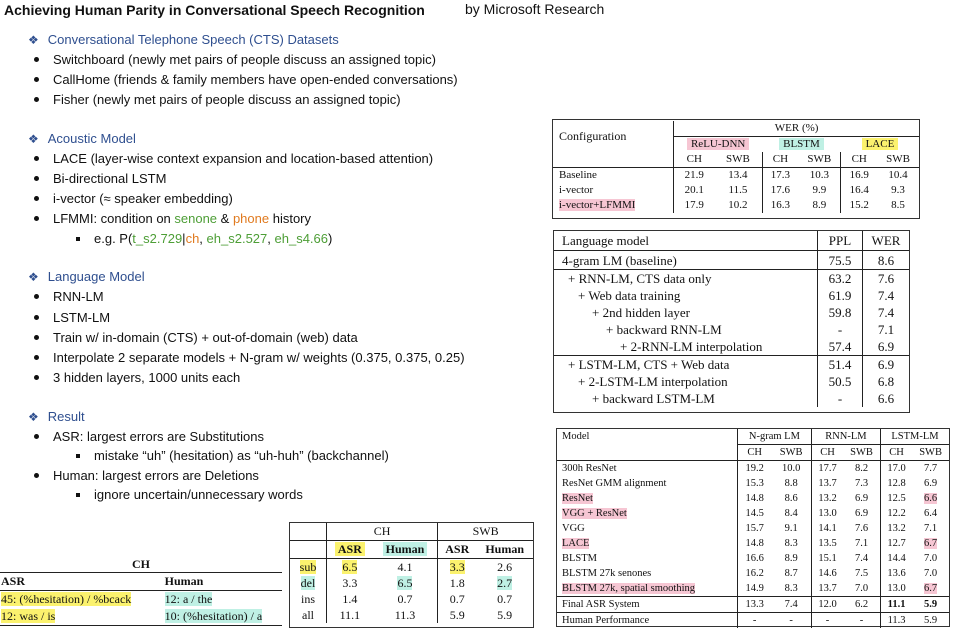 This screenshot has width=955, height=635. Describe the element at coordinates (840, 241) in the screenshot. I see `table-header: PPL` at that location.